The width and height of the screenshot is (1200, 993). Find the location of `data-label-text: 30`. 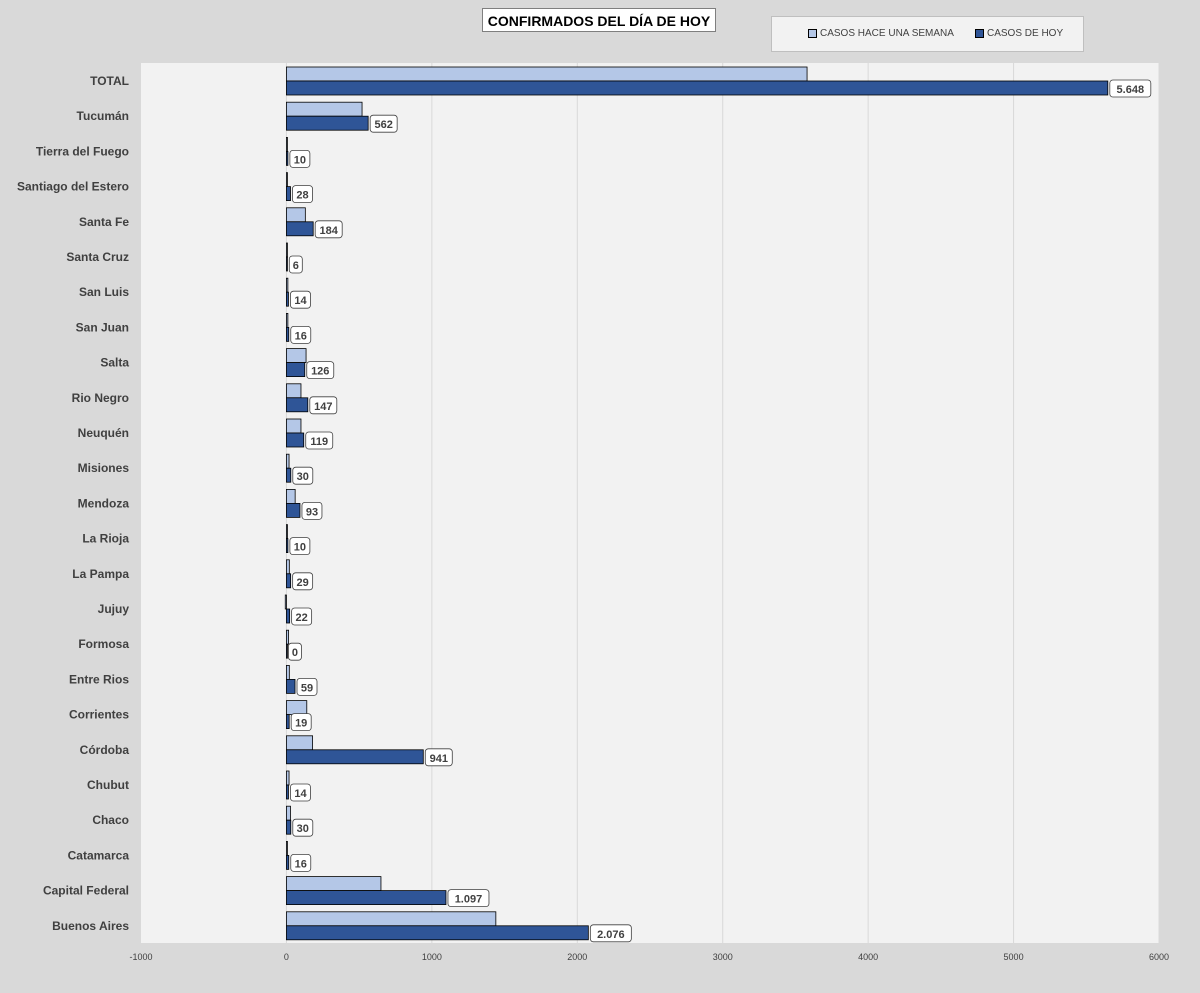

data-label-text: 30 is located at coordinates (303, 829).